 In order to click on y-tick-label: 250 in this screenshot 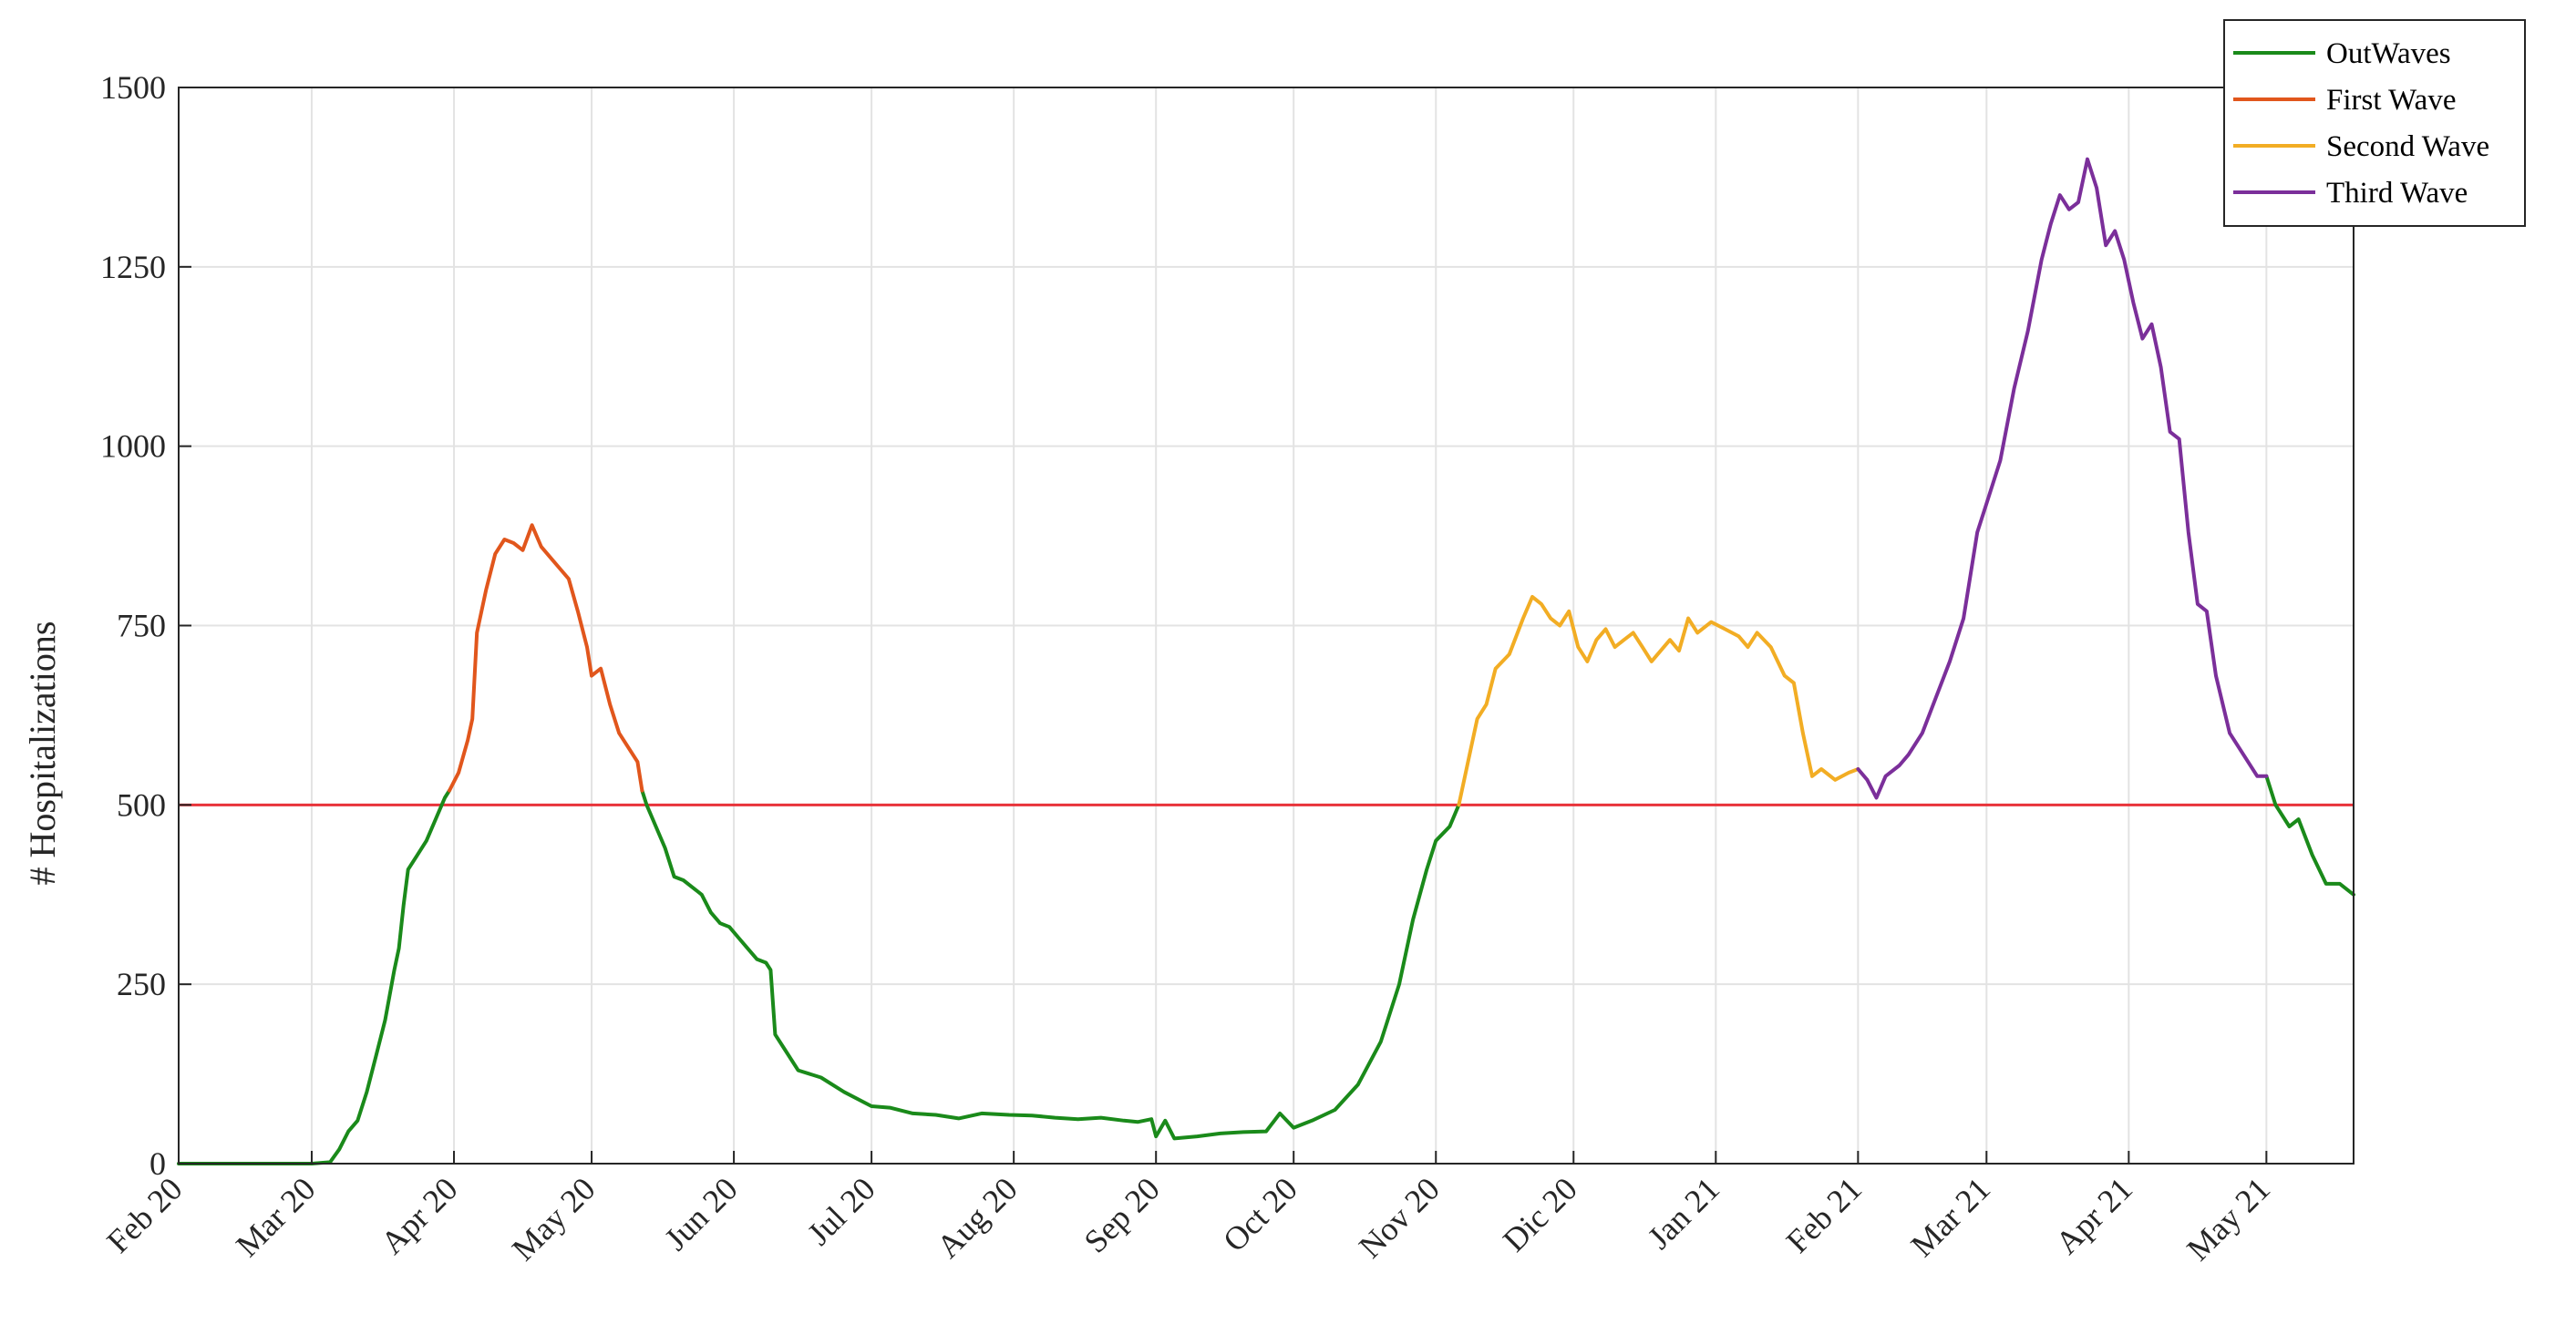, I will do `click(141, 984)`.